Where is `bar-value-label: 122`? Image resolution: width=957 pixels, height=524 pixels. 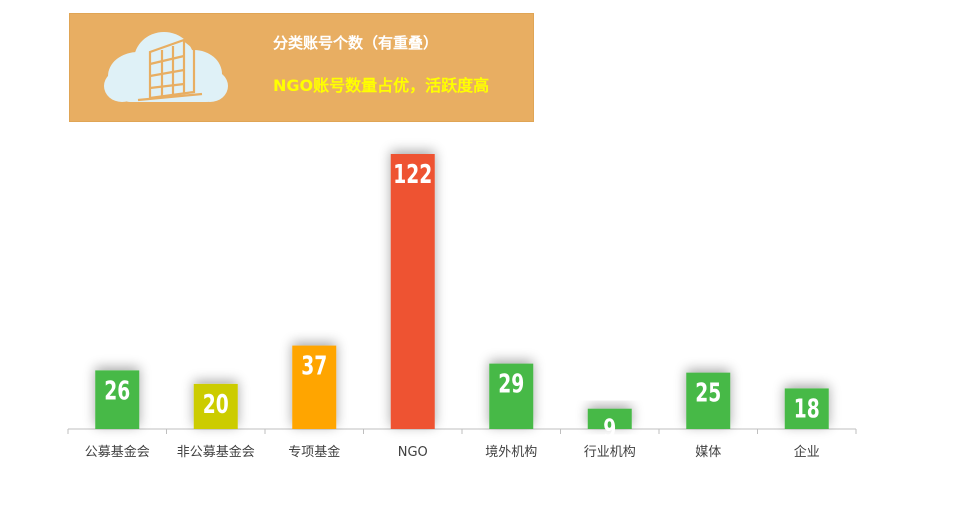 bar-value-label: 122 is located at coordinates (412, 175).